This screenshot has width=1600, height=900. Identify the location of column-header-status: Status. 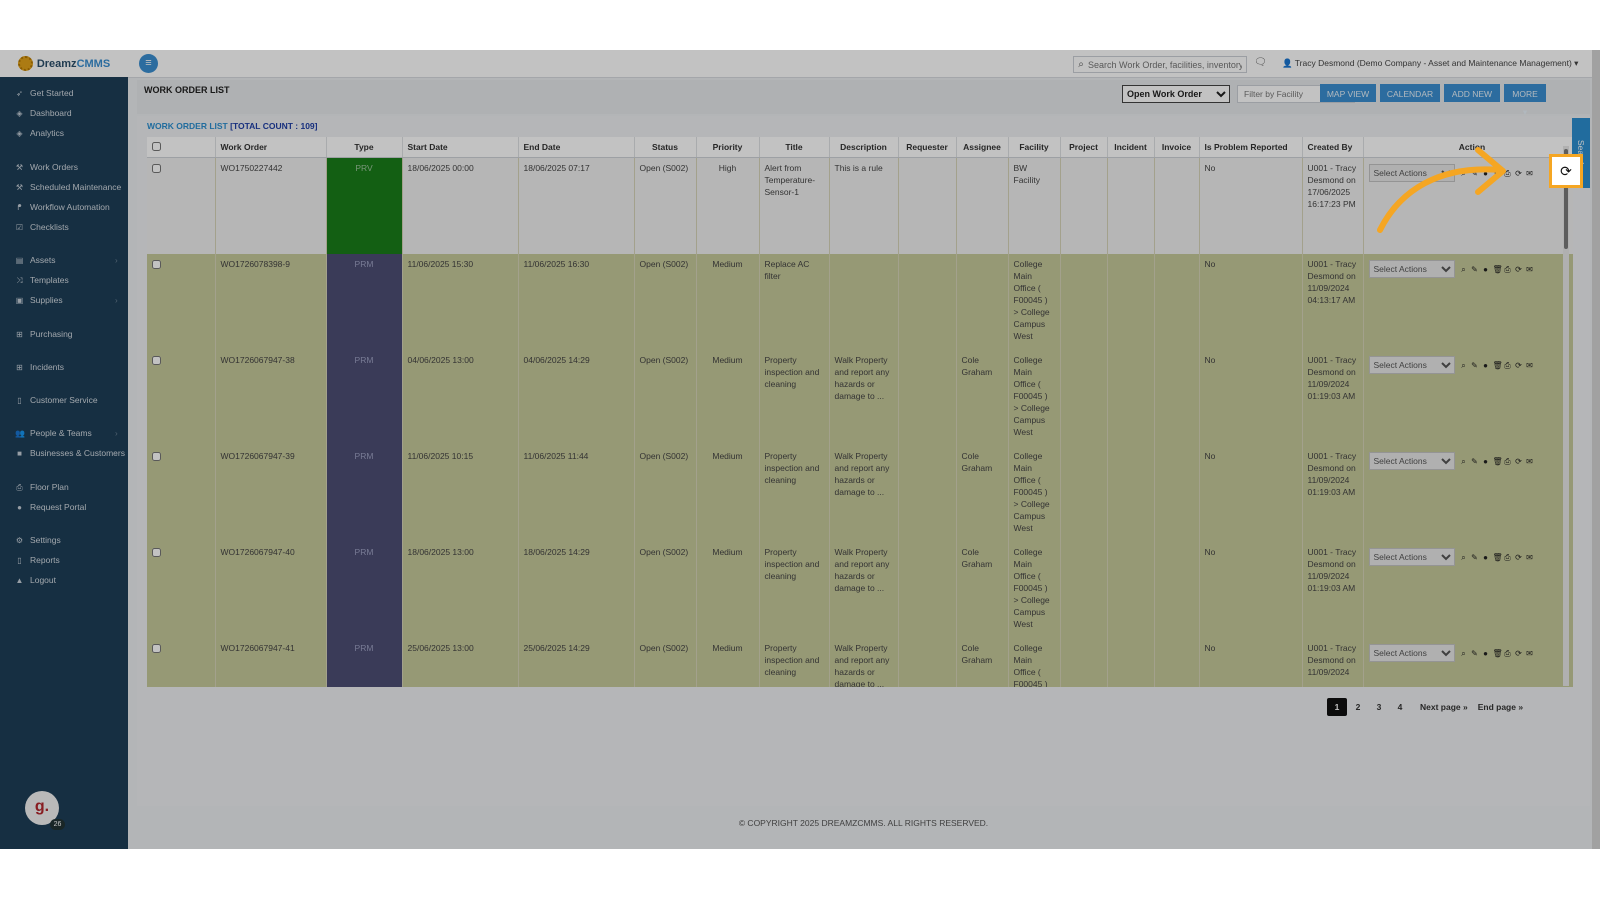
(665, 147).